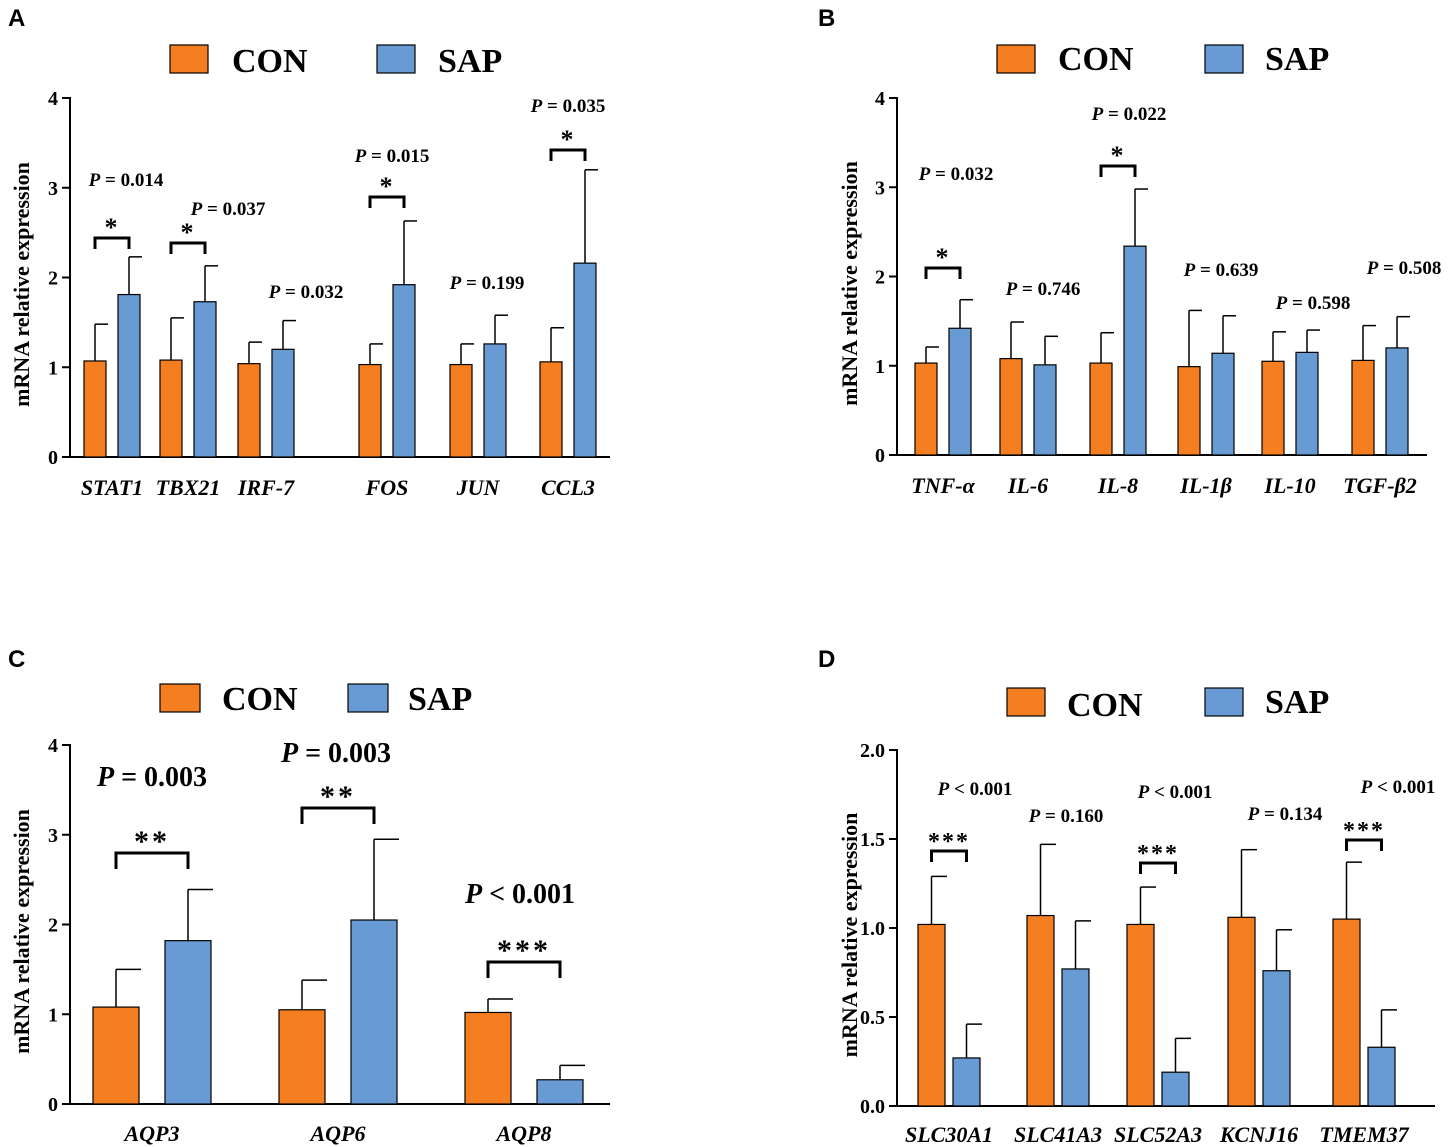 Image resolution: width=1450 pixels, height=1147 pixels. I want to click on p-value-label: P = 0.134, so click(1285, 814).